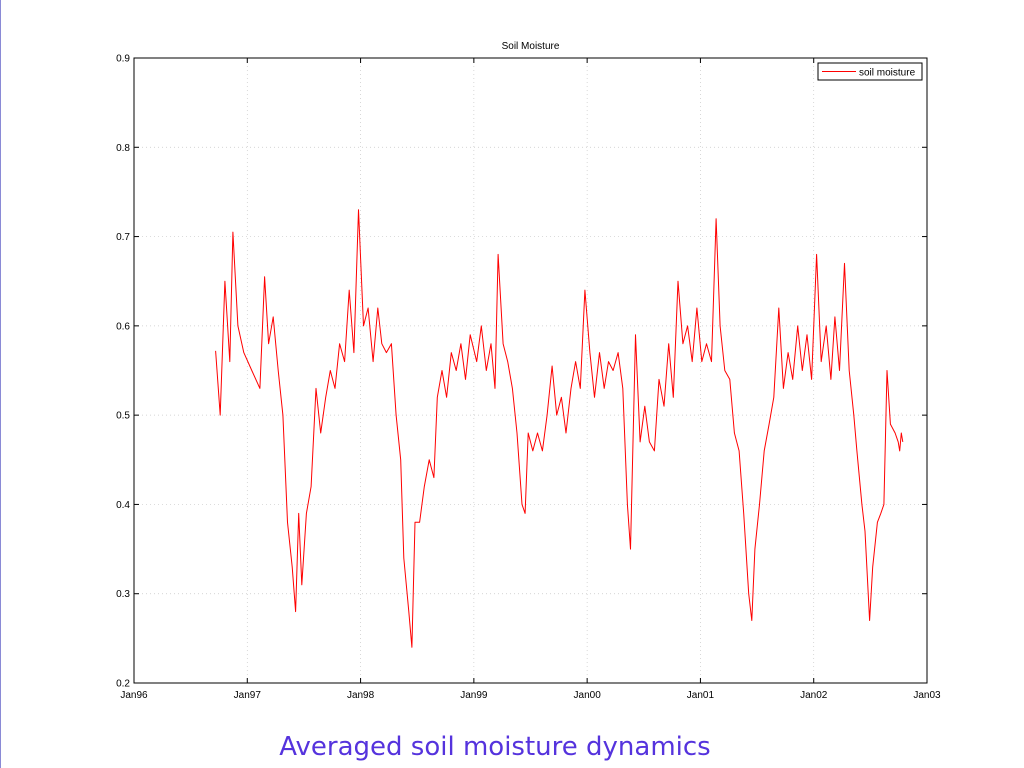 The image size is (1024, 768). I want to click on x-tick-label: Jan98, so click(361, 695).